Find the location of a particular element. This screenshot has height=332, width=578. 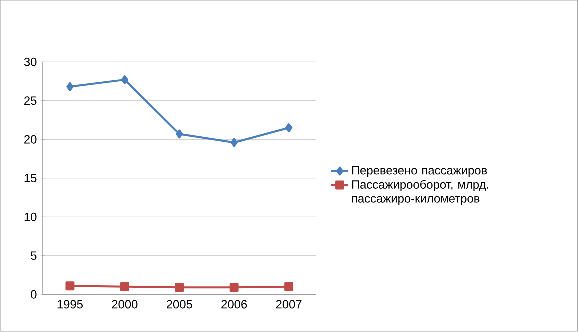

x-tick-label: 2005 is located at coordinates (179, 304).